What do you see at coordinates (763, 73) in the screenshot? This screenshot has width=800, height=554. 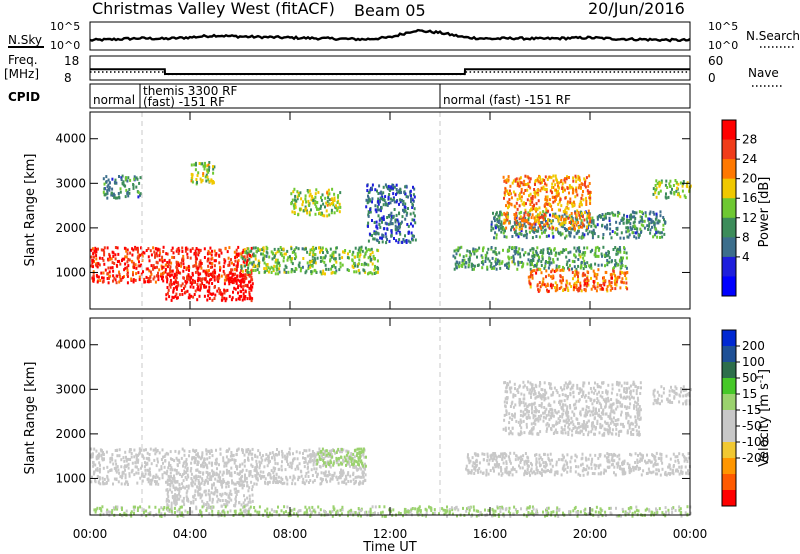 I see `nave-label: Nave` at bounding box center [763, 73].